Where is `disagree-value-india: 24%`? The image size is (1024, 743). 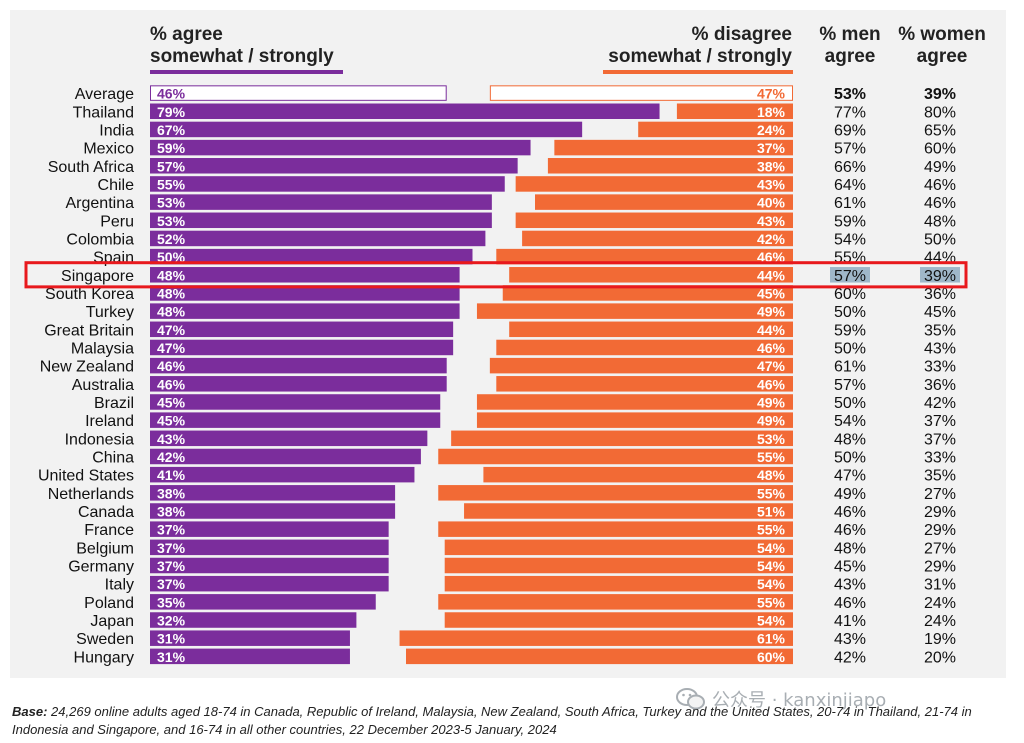
disagree-value-india: 24% is located at coordinates (771, 130).